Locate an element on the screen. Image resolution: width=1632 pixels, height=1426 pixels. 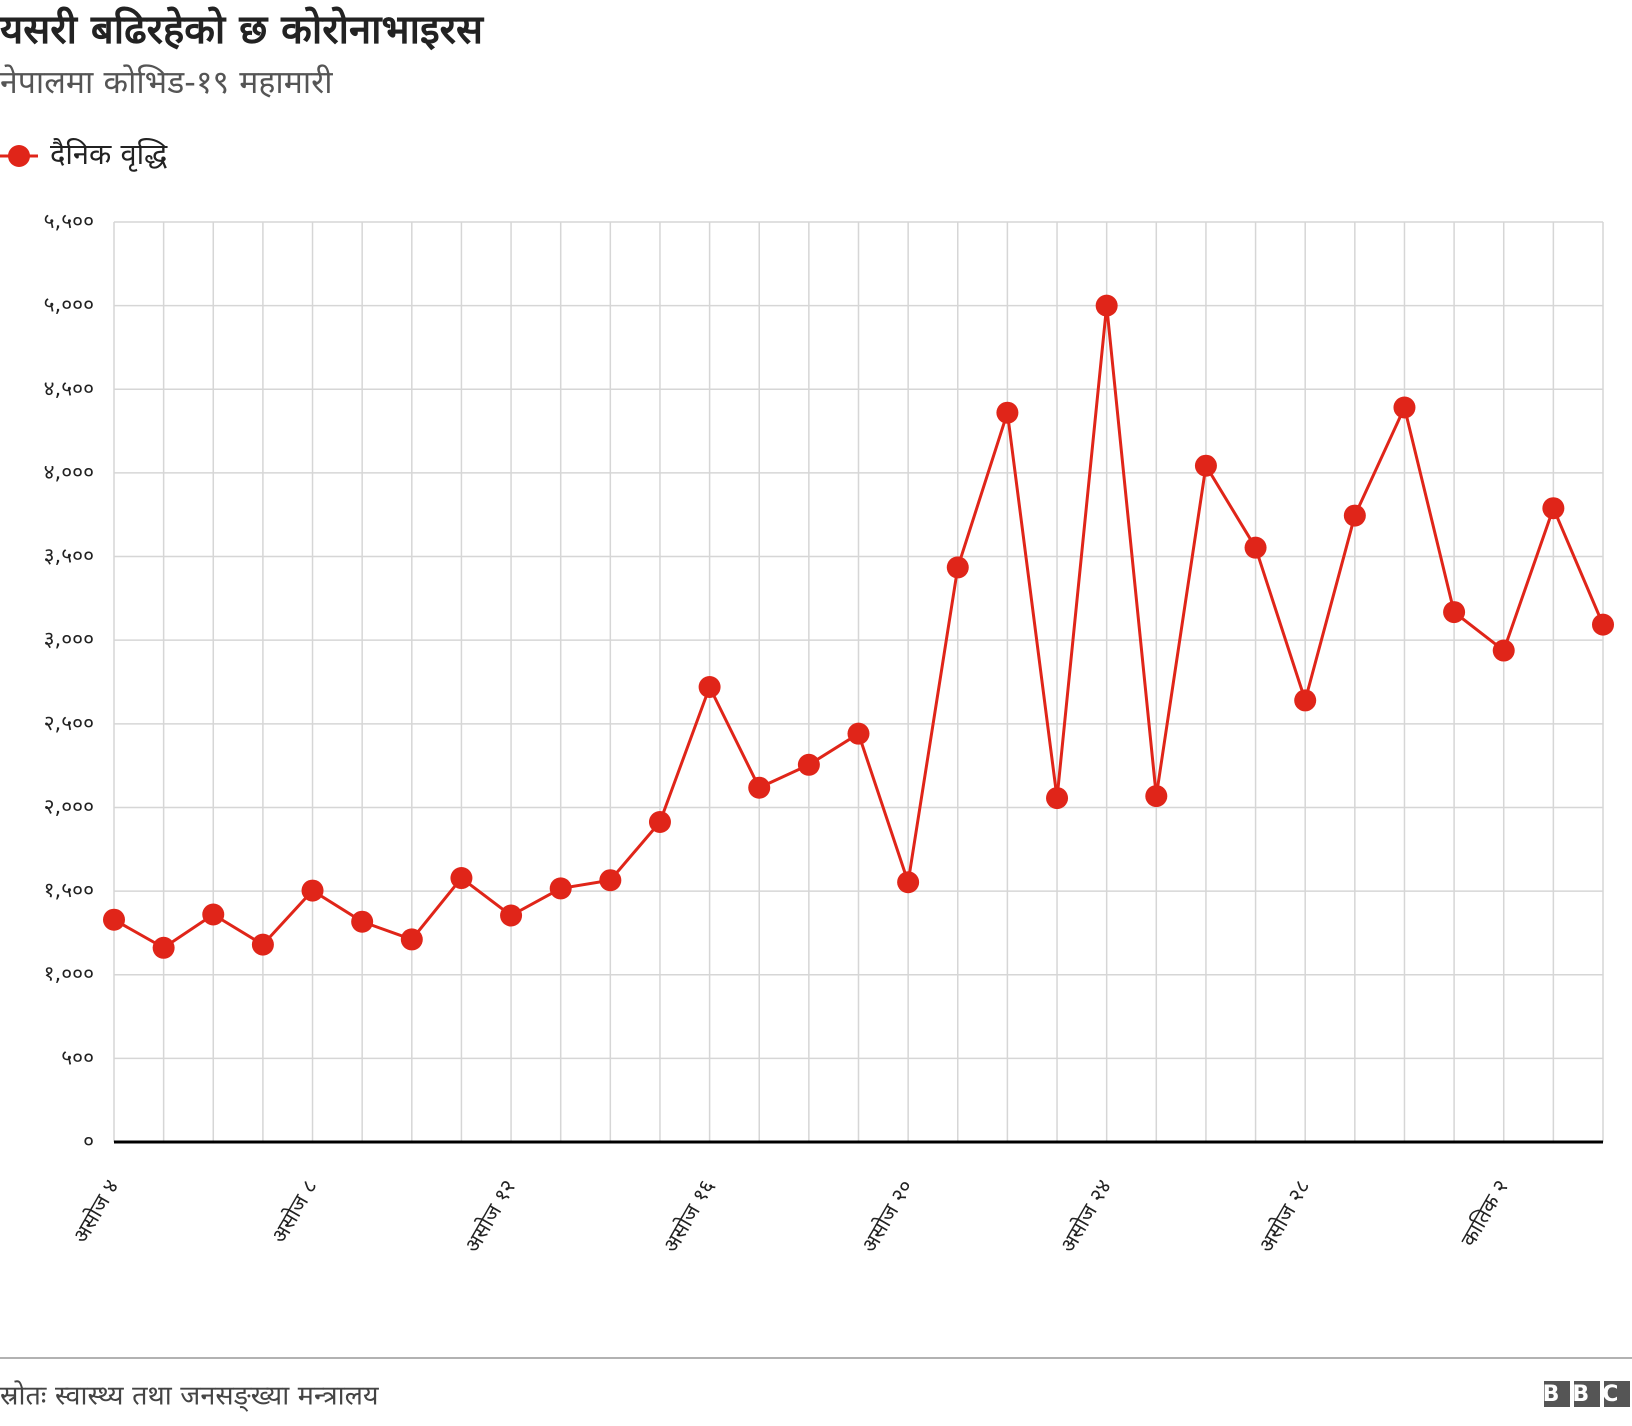
y-tick-label: ५०० is located at coordinates (77, 1057).